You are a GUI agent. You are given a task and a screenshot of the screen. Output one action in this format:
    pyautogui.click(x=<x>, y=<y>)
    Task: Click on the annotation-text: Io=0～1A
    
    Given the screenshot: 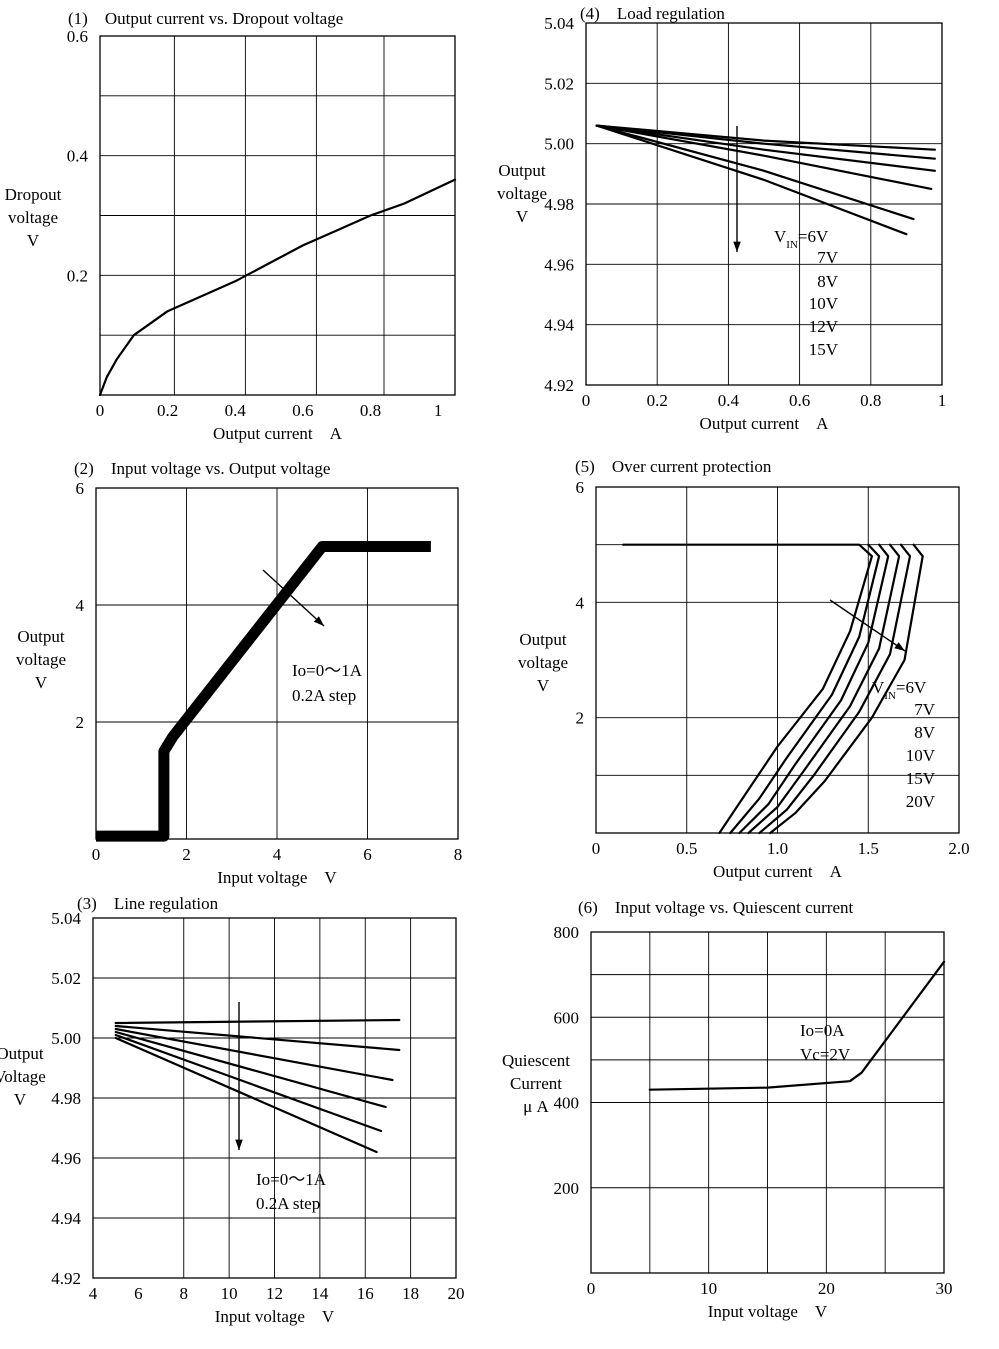 What is the action you would take?
    pyautogui.click(x=327, y=670)
    